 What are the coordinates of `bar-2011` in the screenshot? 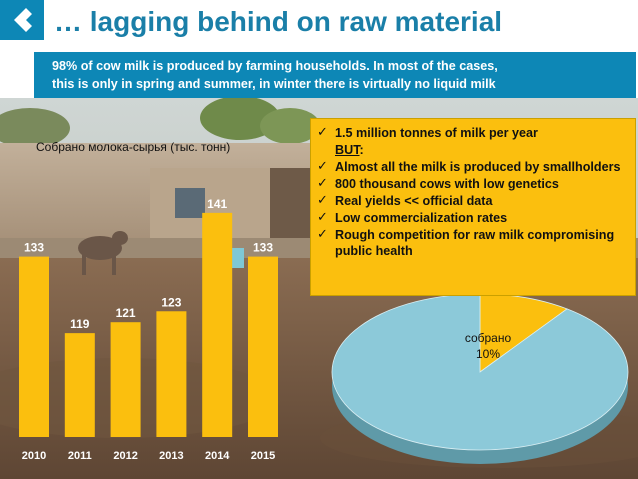 It's located at (79, 385).